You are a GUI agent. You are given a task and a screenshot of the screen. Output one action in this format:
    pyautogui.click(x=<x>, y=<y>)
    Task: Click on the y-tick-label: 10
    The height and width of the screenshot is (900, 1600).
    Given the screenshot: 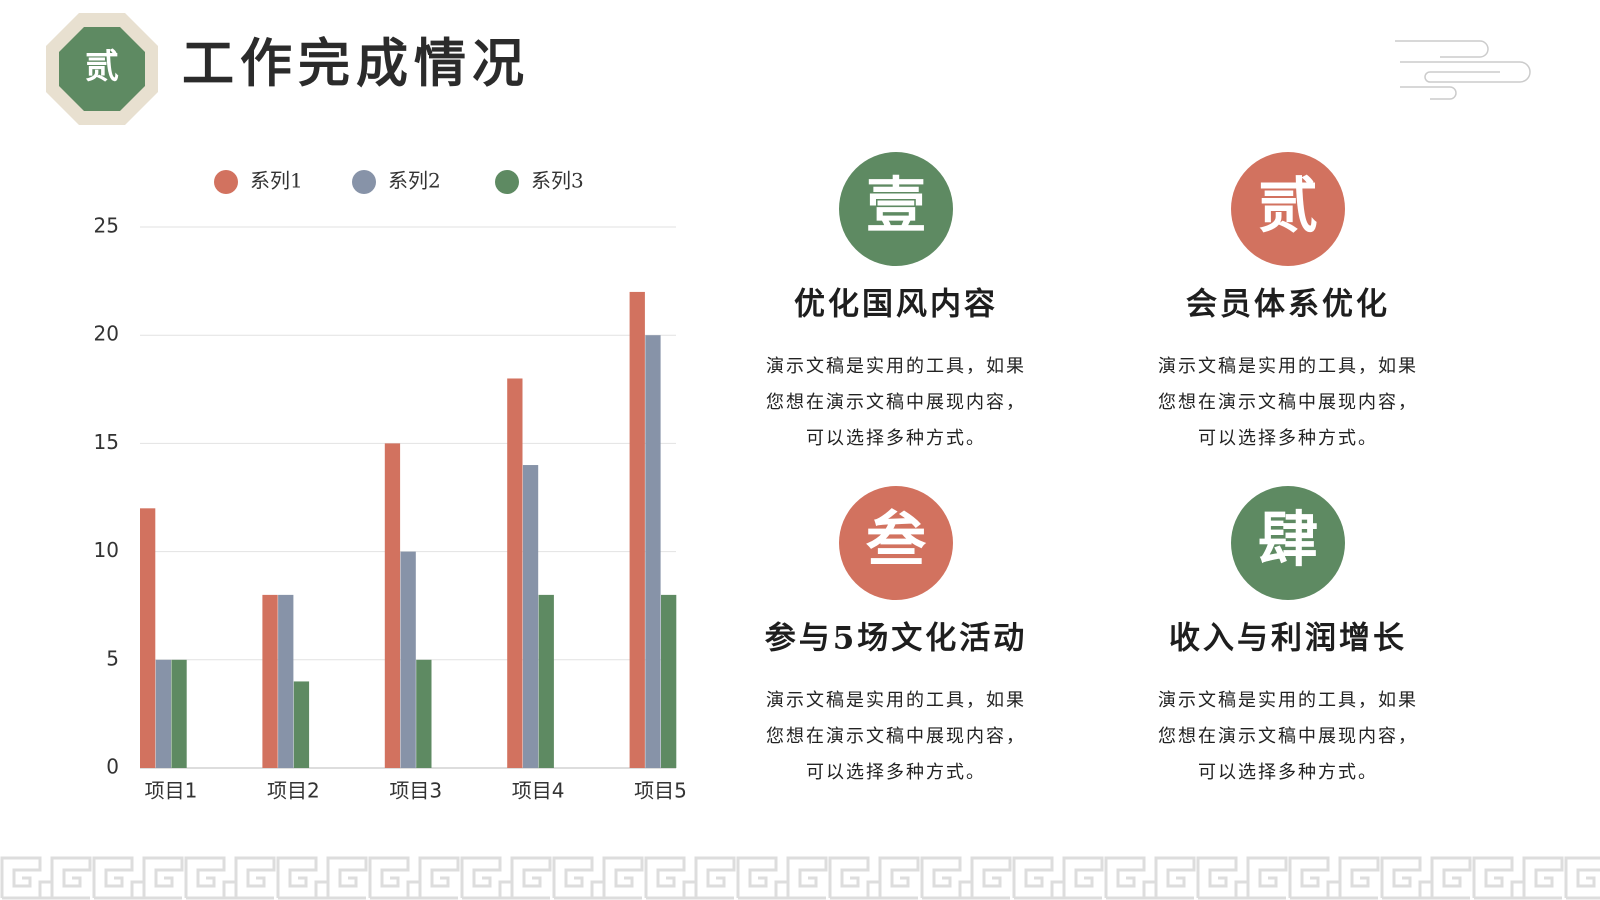 What is the action you would take?
    pyautogui.click(x=106, y=550)
    